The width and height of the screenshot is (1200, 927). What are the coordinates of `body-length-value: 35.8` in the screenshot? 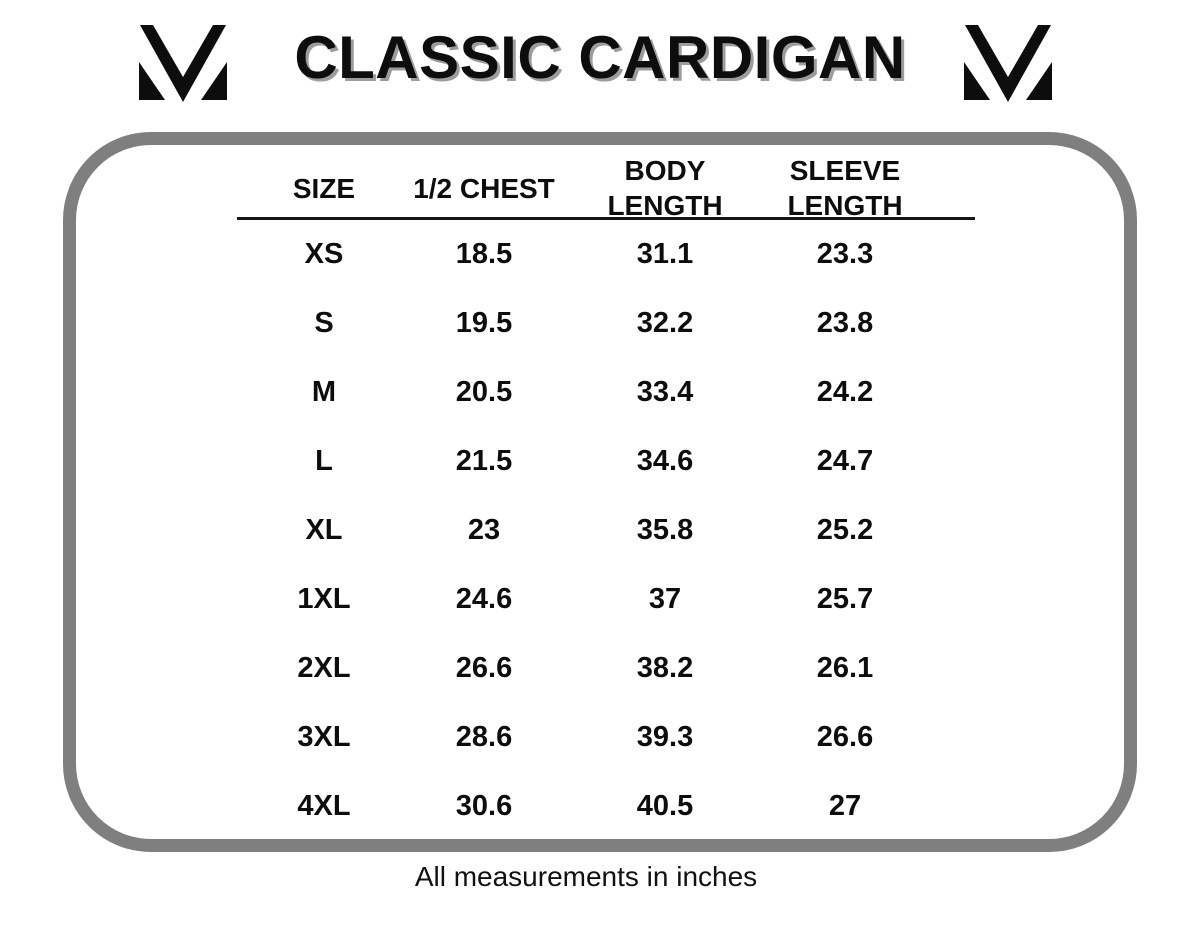 It's located at (665, 530).